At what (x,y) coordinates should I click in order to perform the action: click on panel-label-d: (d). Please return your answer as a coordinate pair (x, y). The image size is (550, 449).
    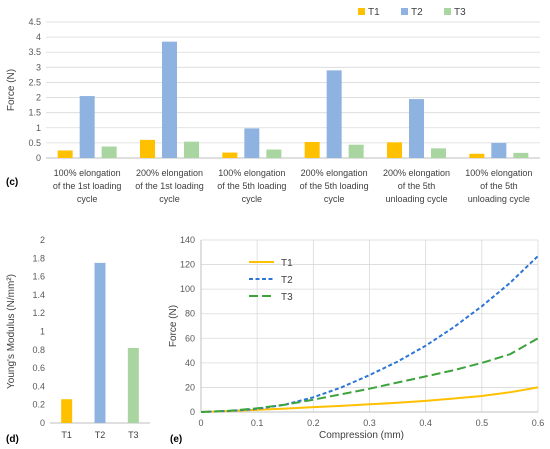
    Looking at the image, I should click on (12, 439).